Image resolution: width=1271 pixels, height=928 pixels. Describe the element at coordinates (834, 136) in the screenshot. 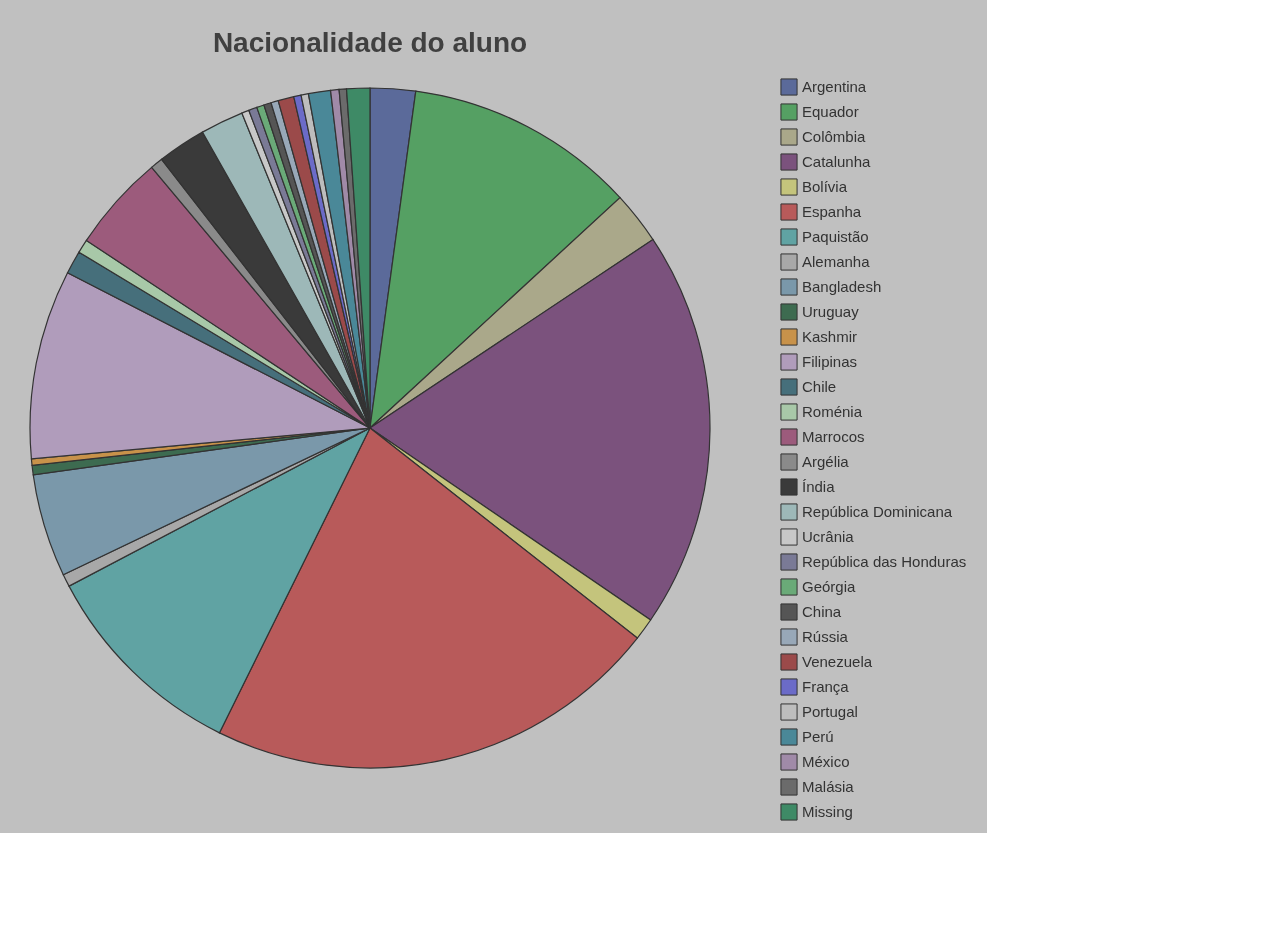

I see `legend-label: Colômbia` at that location.